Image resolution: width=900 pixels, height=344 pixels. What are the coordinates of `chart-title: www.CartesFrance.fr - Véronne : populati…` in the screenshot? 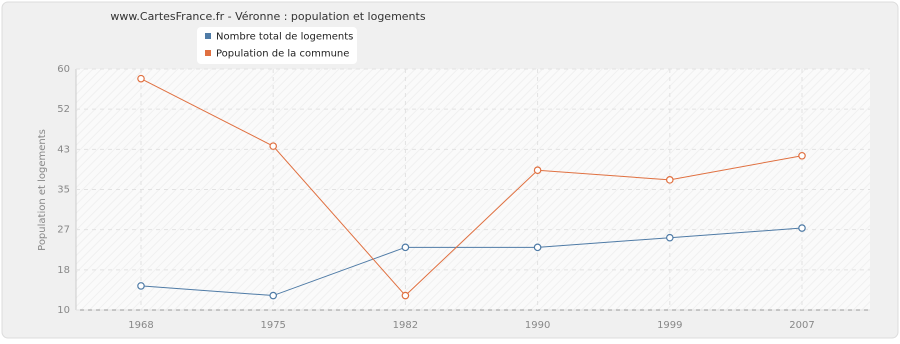 It's located at (267, 16).